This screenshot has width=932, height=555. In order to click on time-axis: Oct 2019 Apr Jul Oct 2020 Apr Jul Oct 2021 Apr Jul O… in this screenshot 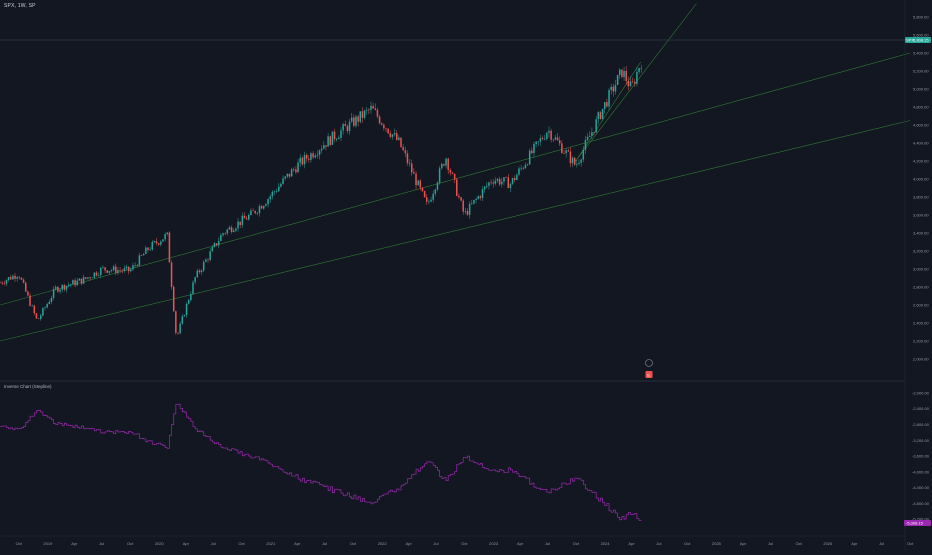, I will do `click(465, 543)`.